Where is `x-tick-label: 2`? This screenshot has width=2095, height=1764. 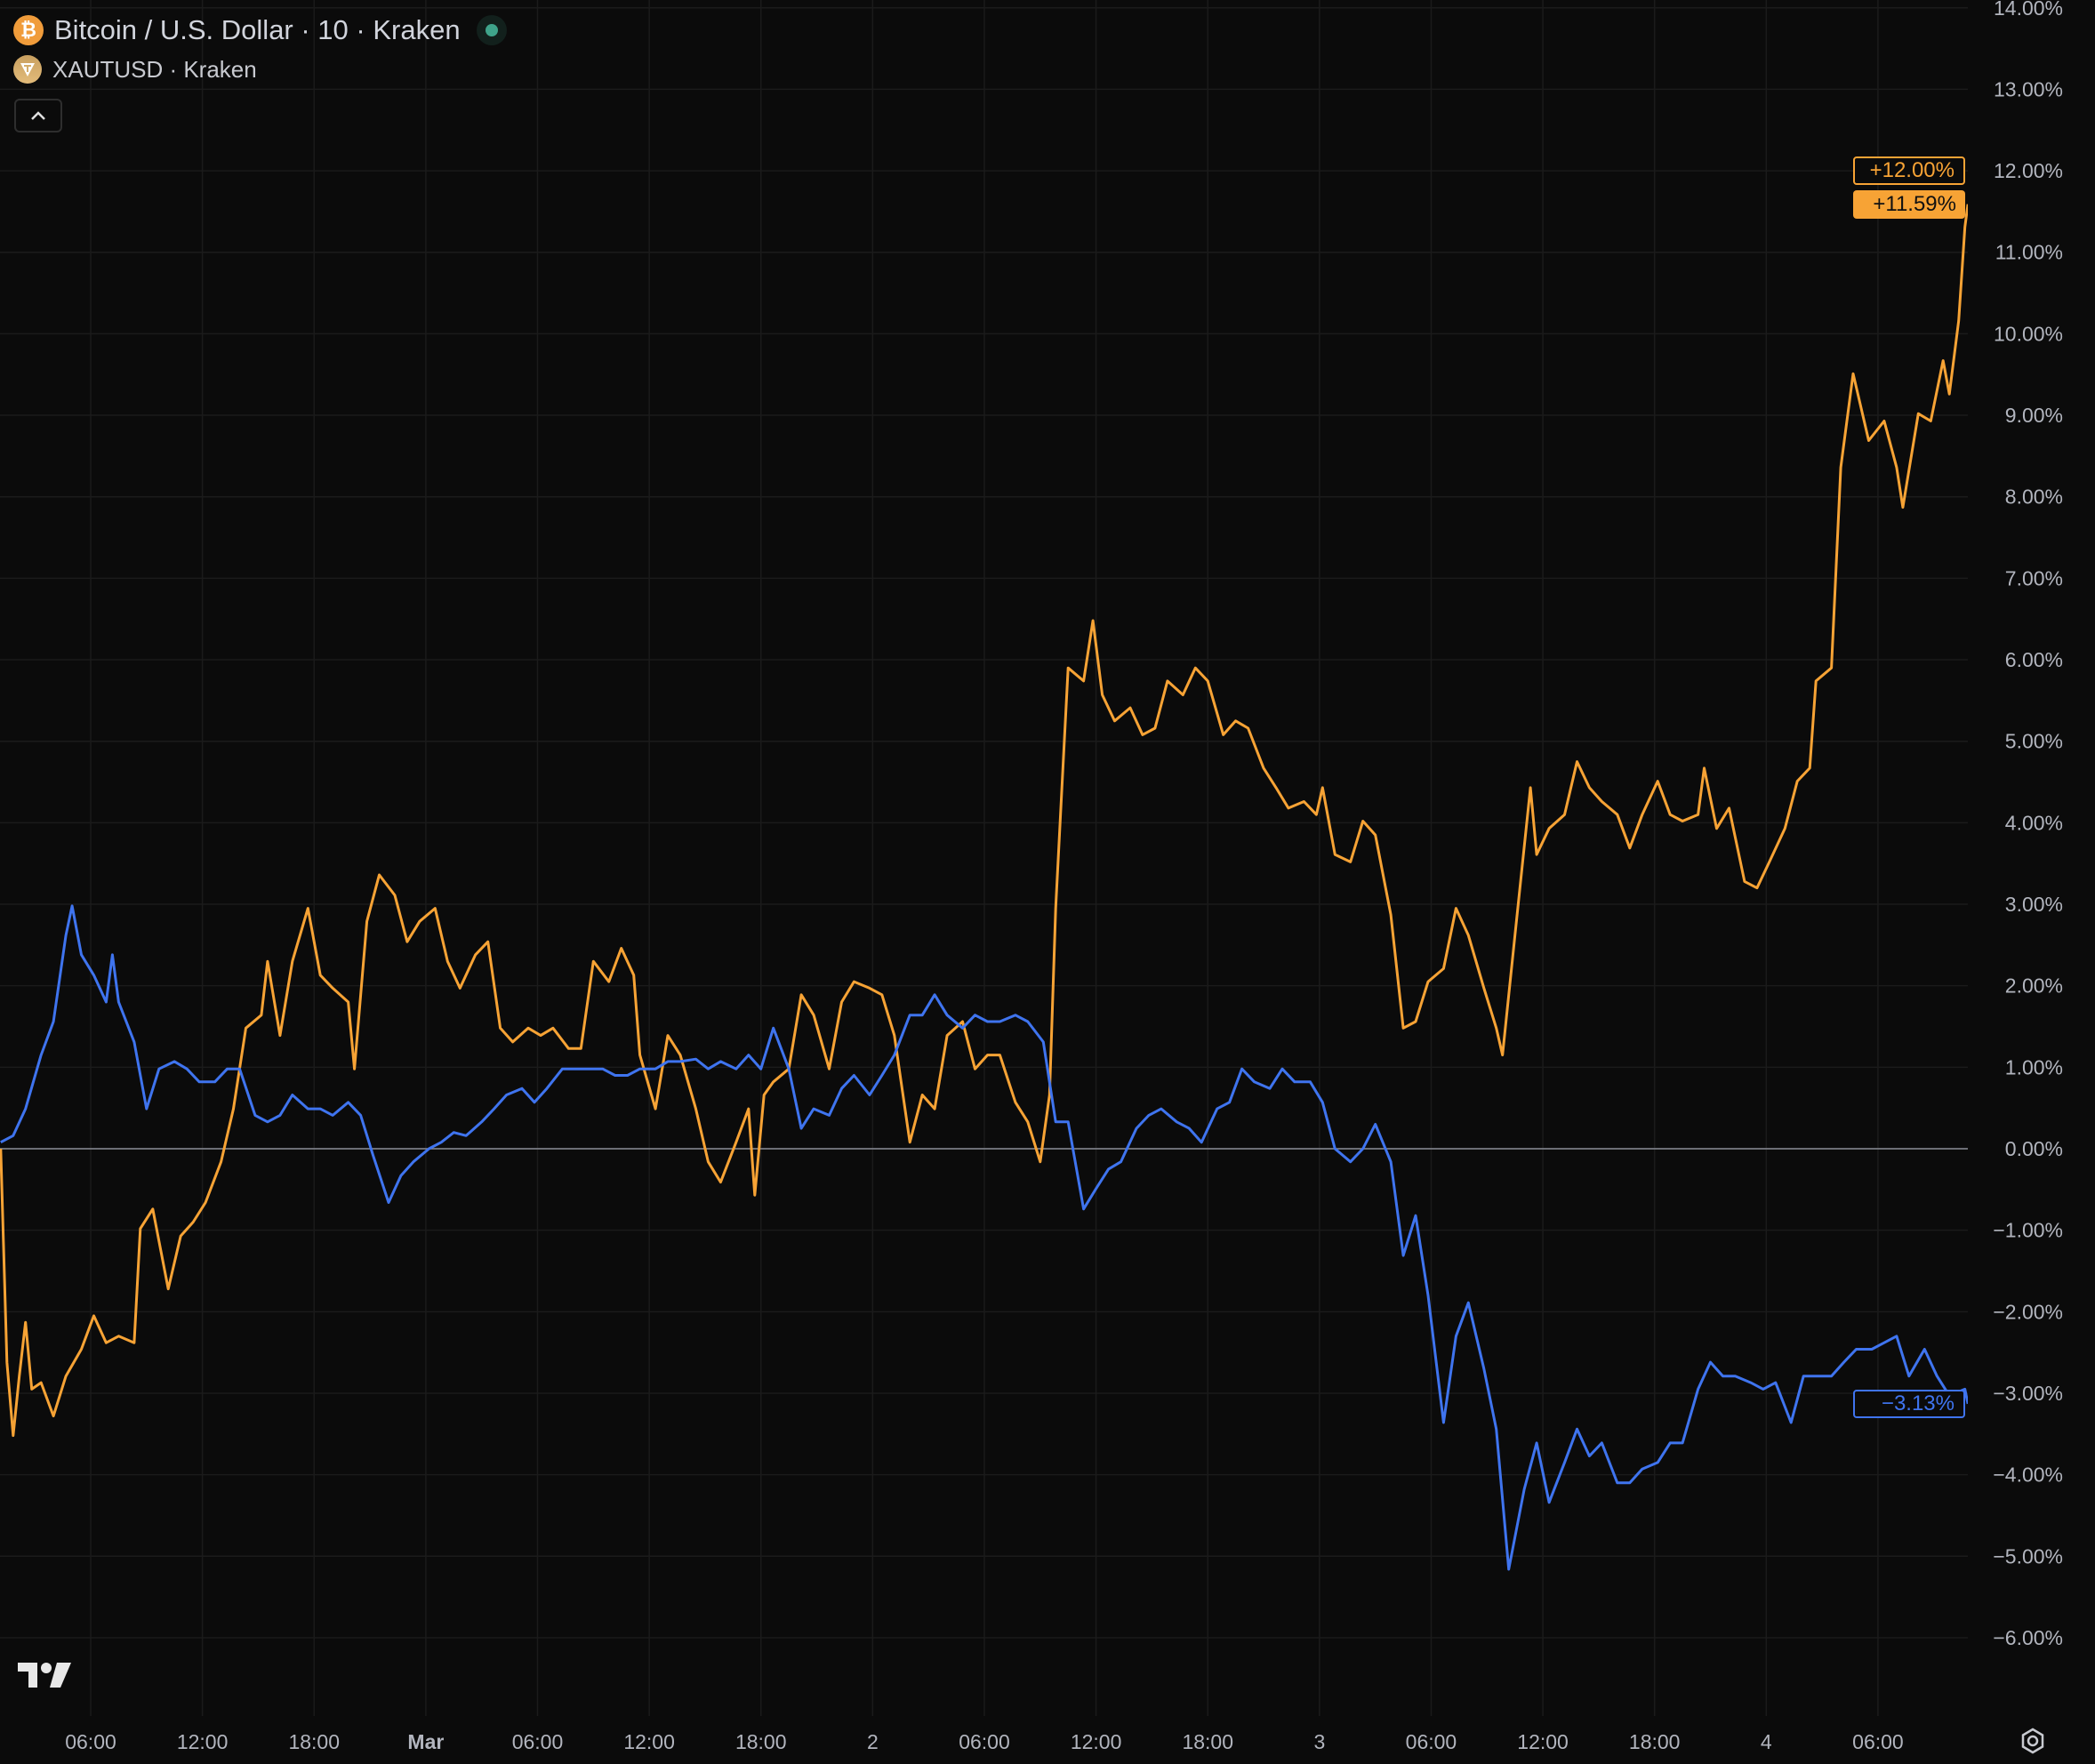
x-tick-label: 2 is located at coordinates (873, 1742).